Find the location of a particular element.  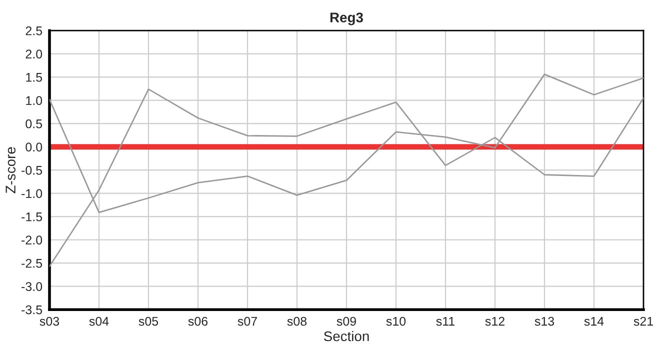

x-tick-label: s10 is located at coordinates (396, 321).